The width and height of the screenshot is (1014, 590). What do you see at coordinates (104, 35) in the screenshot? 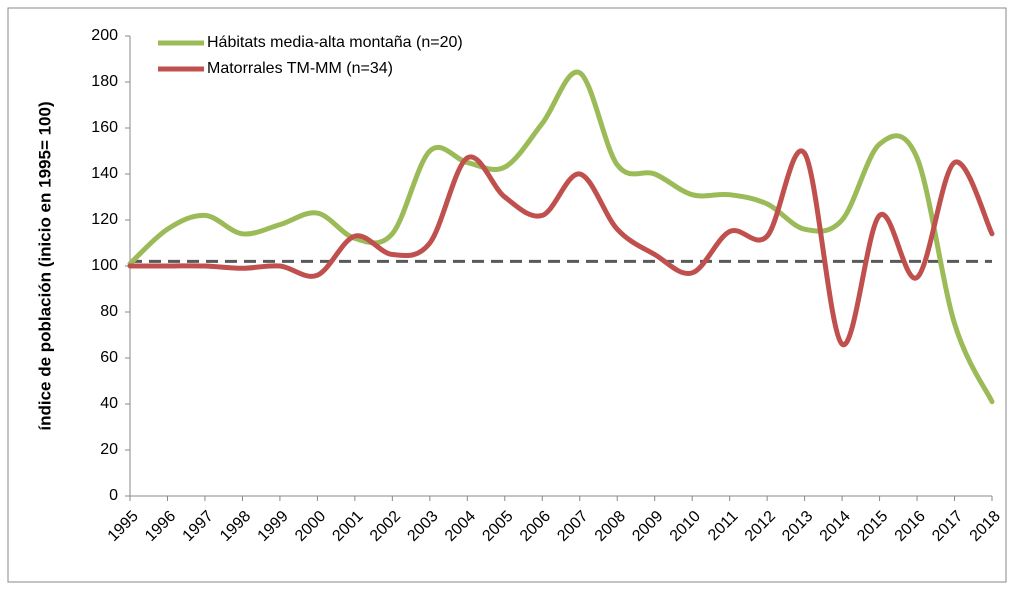
I see `y-tick-label: 200` at bounding box center [104, 35].